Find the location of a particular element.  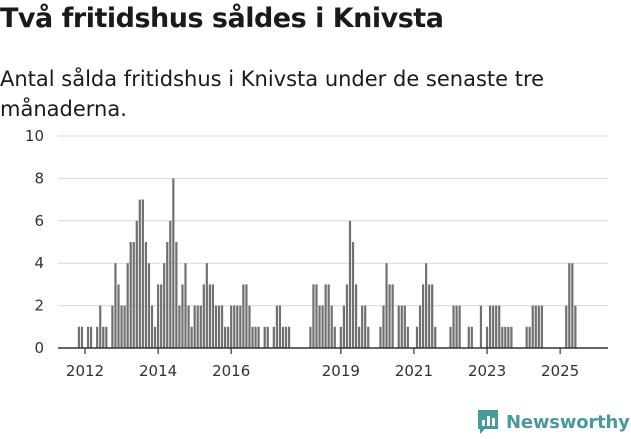

y-tick-label: 2 is located at coordinates (39, 306).